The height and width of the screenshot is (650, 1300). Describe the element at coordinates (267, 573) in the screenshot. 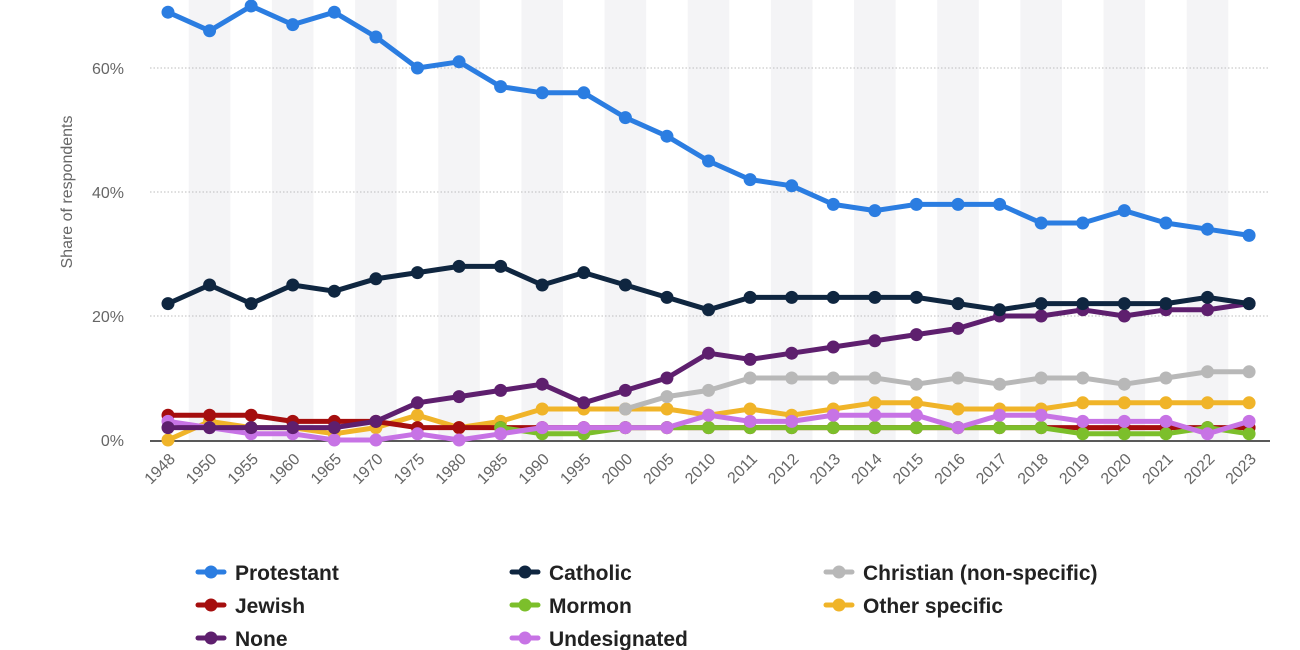

I see `legend-item-protestant: Protestant` at that location.